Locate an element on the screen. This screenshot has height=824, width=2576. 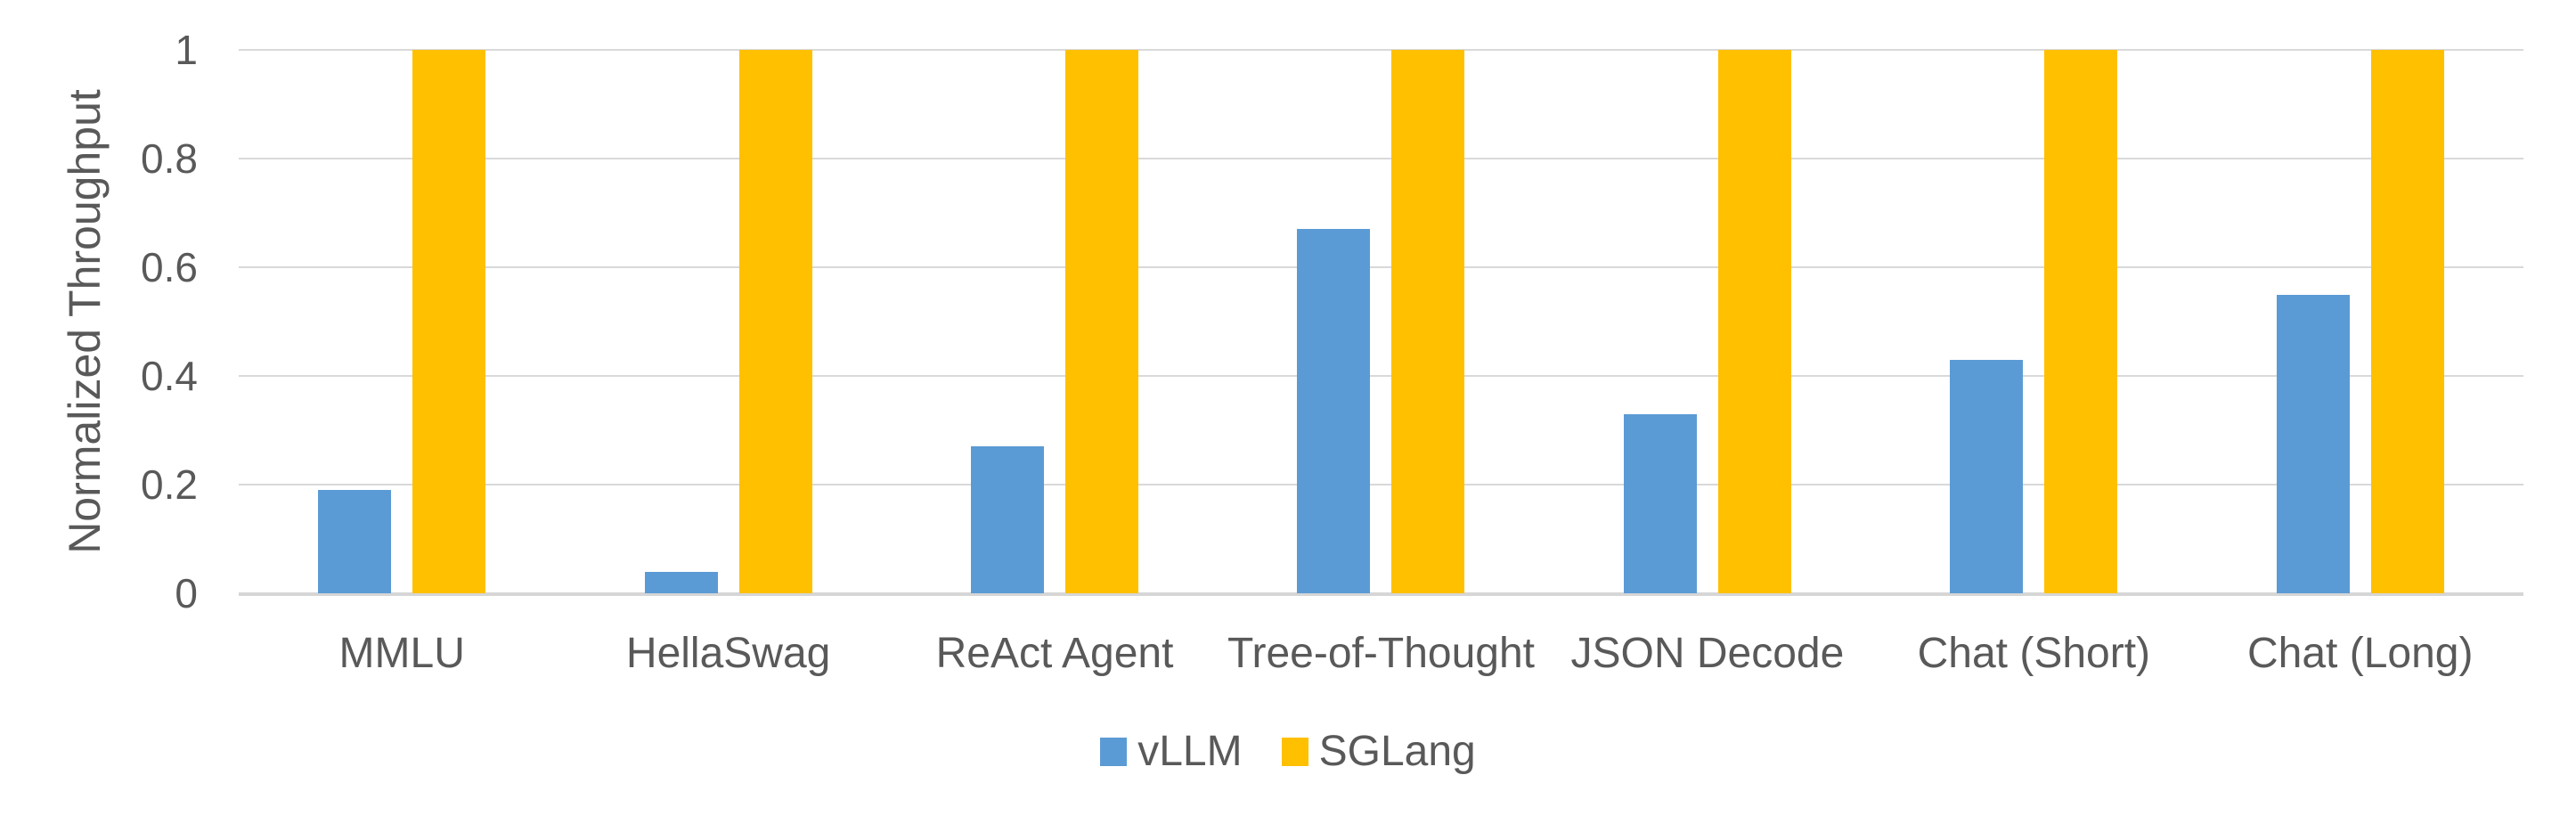
y-tick-label: 0.8 is located at coordinates (169, 158).